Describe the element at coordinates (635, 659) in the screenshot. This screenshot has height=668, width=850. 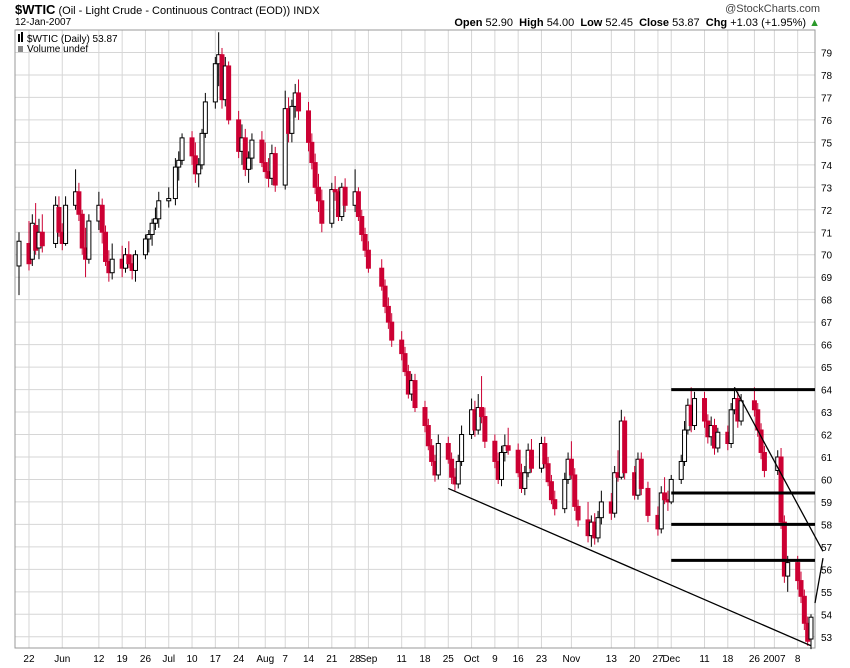
I see `x-tick-label: 20` at that location.